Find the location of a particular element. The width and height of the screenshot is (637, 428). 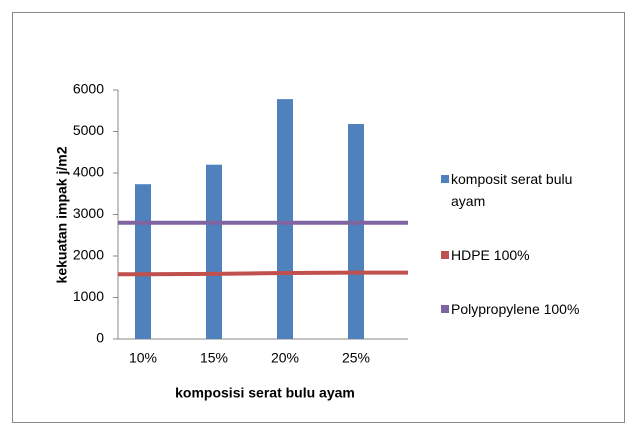

line-series is located at coordinates (249, 273).